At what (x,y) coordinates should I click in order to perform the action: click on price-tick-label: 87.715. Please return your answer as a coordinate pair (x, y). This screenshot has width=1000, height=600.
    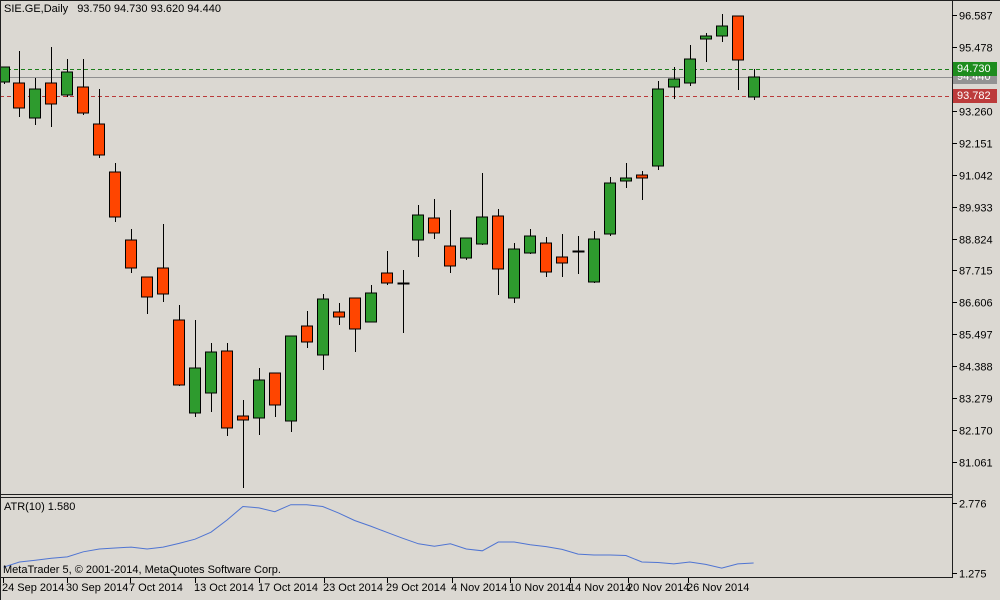
    Looking at the image, I should click on (976, 272).